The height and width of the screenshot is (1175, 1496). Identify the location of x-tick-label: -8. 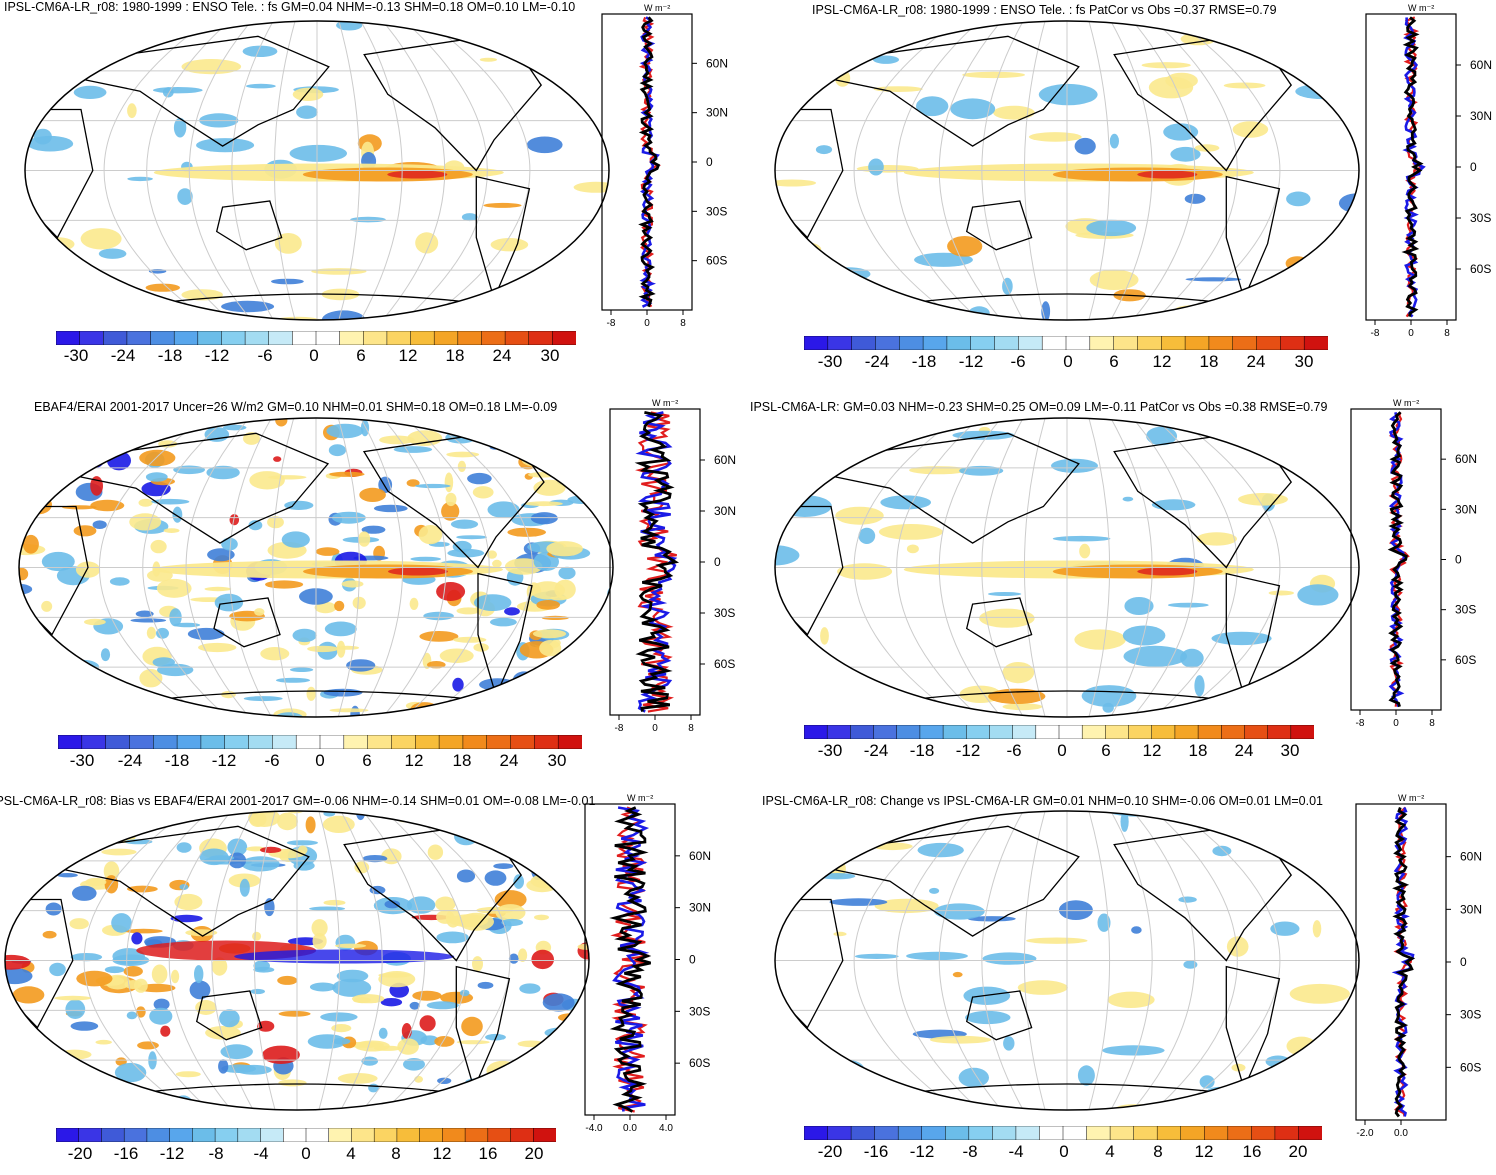
(1360, 723).